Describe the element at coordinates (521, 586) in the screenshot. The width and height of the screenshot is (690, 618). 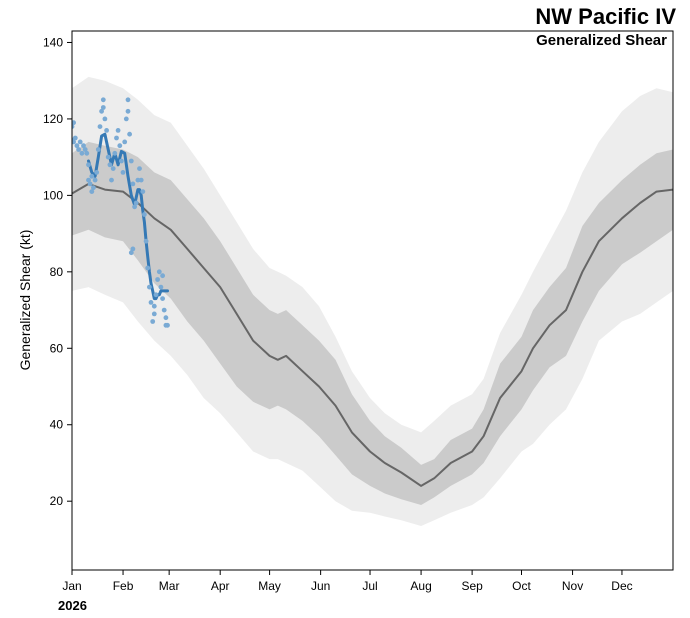
I see `x-tick-label: Oct` at that location.